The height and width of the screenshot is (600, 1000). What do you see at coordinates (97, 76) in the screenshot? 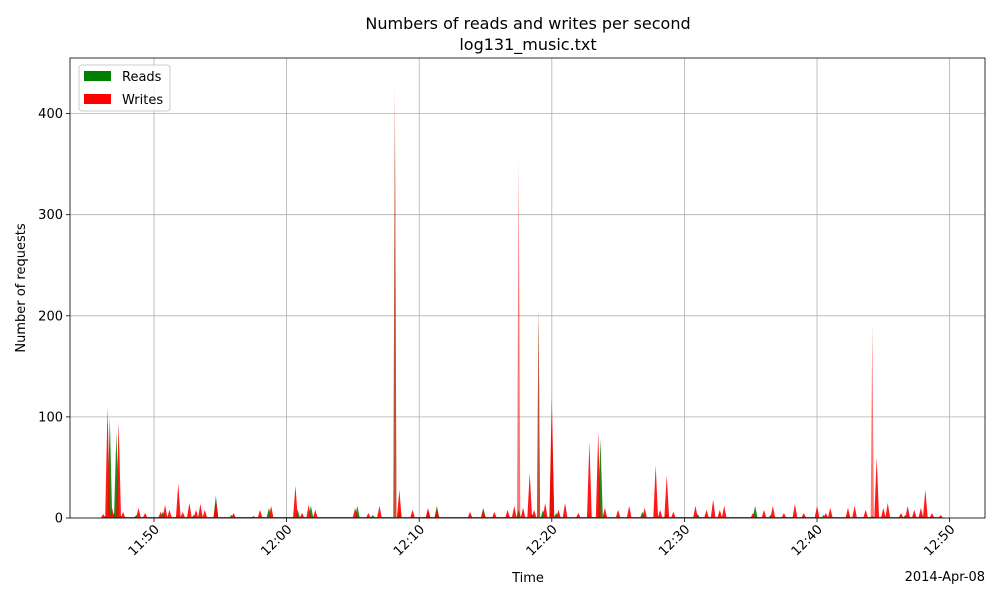
I see `legend-swatch` at bounding box center [97, 76].